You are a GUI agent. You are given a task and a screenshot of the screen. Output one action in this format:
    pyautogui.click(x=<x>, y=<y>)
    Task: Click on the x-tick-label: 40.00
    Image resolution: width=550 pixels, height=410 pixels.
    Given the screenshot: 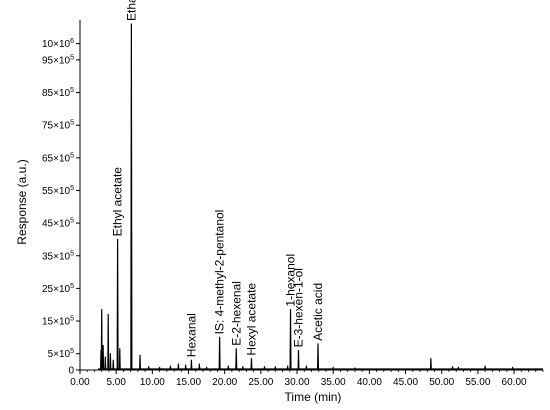 What is the action you would take?
    pyautogui.click(x=369, y=382)
    